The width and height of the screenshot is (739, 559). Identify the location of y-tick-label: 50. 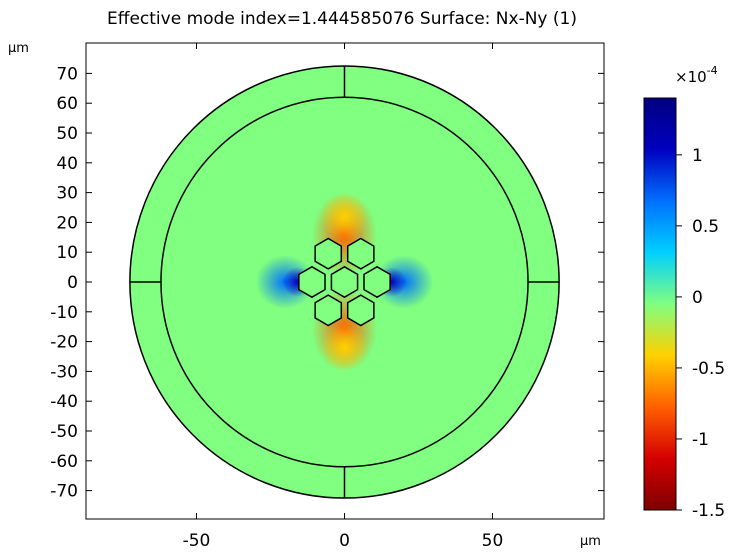
(67, 134).